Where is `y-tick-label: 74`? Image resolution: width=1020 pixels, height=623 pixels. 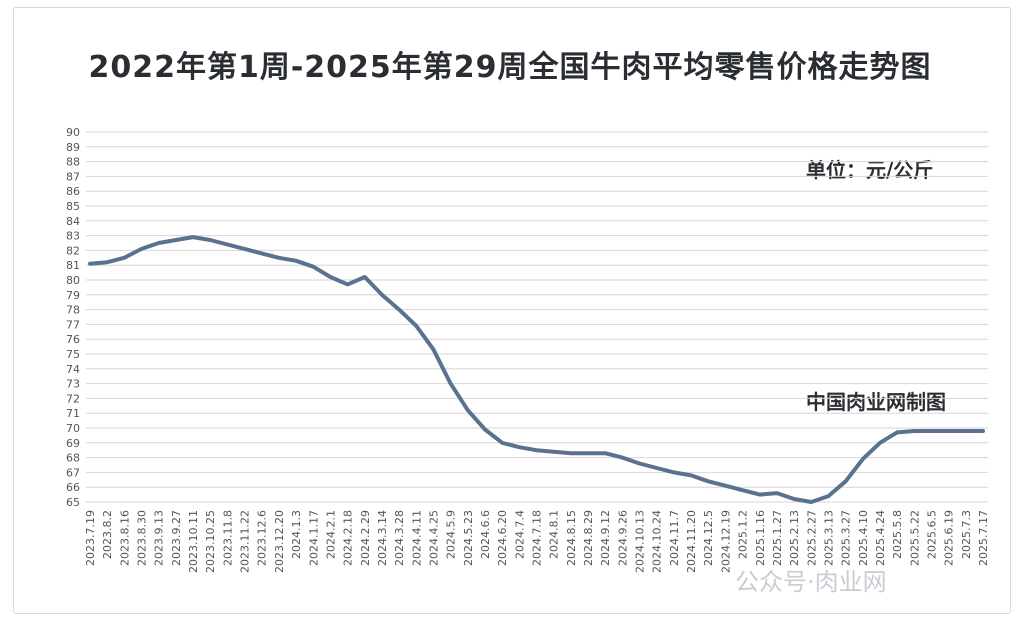
y-tick-label: 74 is located at coordinates (73, 369).